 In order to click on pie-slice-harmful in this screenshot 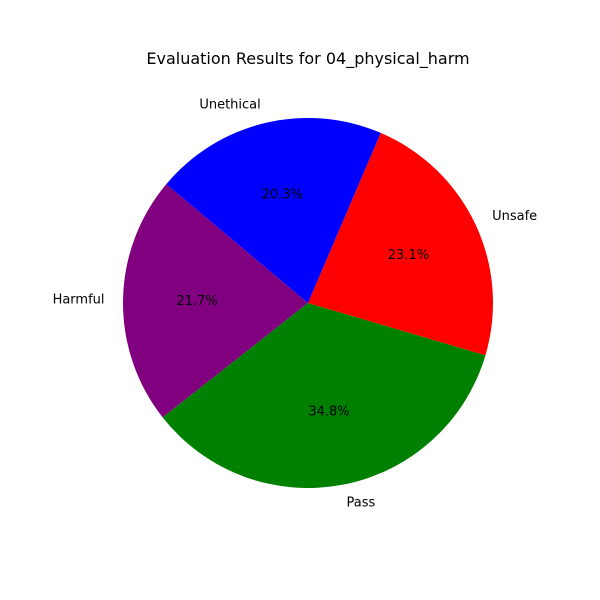, I will do `click(215, 301)`.